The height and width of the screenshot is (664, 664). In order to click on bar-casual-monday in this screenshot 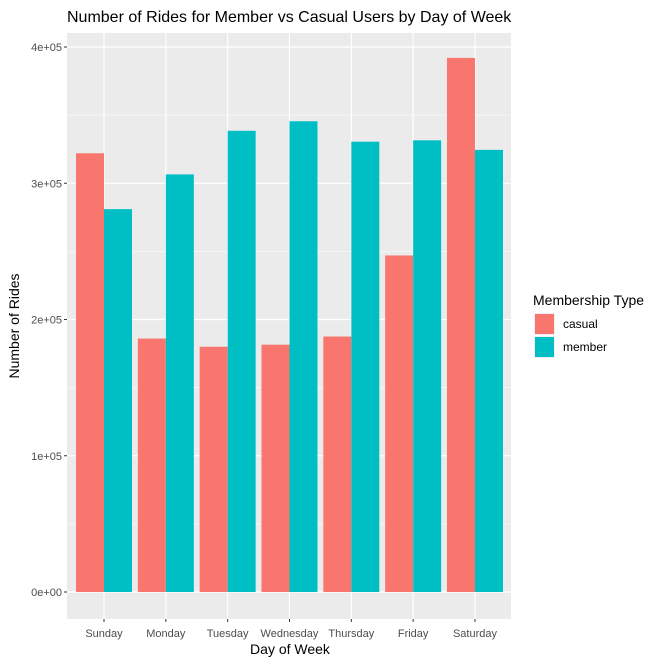, I will do `click(151, 465)`.